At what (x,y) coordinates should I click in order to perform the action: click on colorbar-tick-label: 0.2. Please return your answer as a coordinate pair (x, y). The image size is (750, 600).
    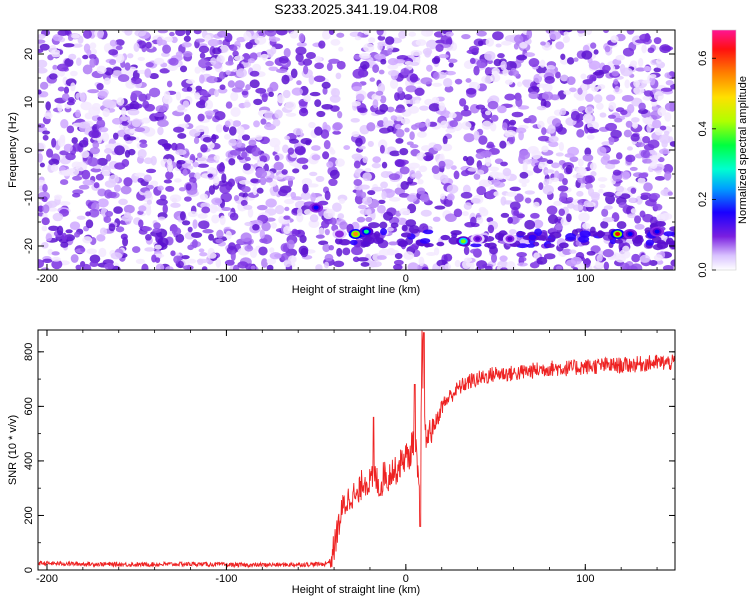
    Looking at the image, I should click on (703, 199).